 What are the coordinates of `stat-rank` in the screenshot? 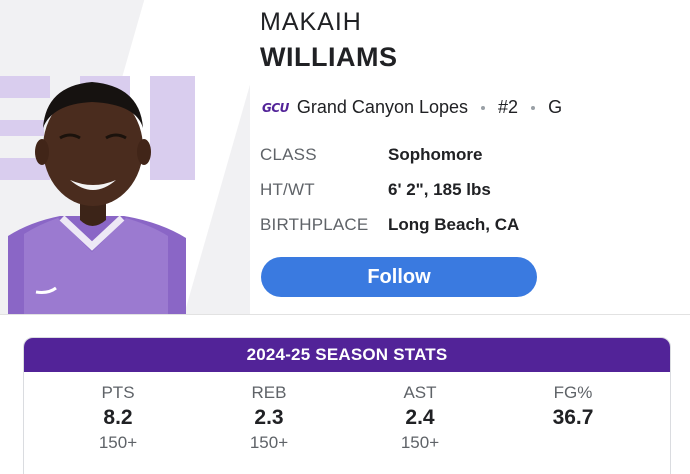 It's located at (573, 443).